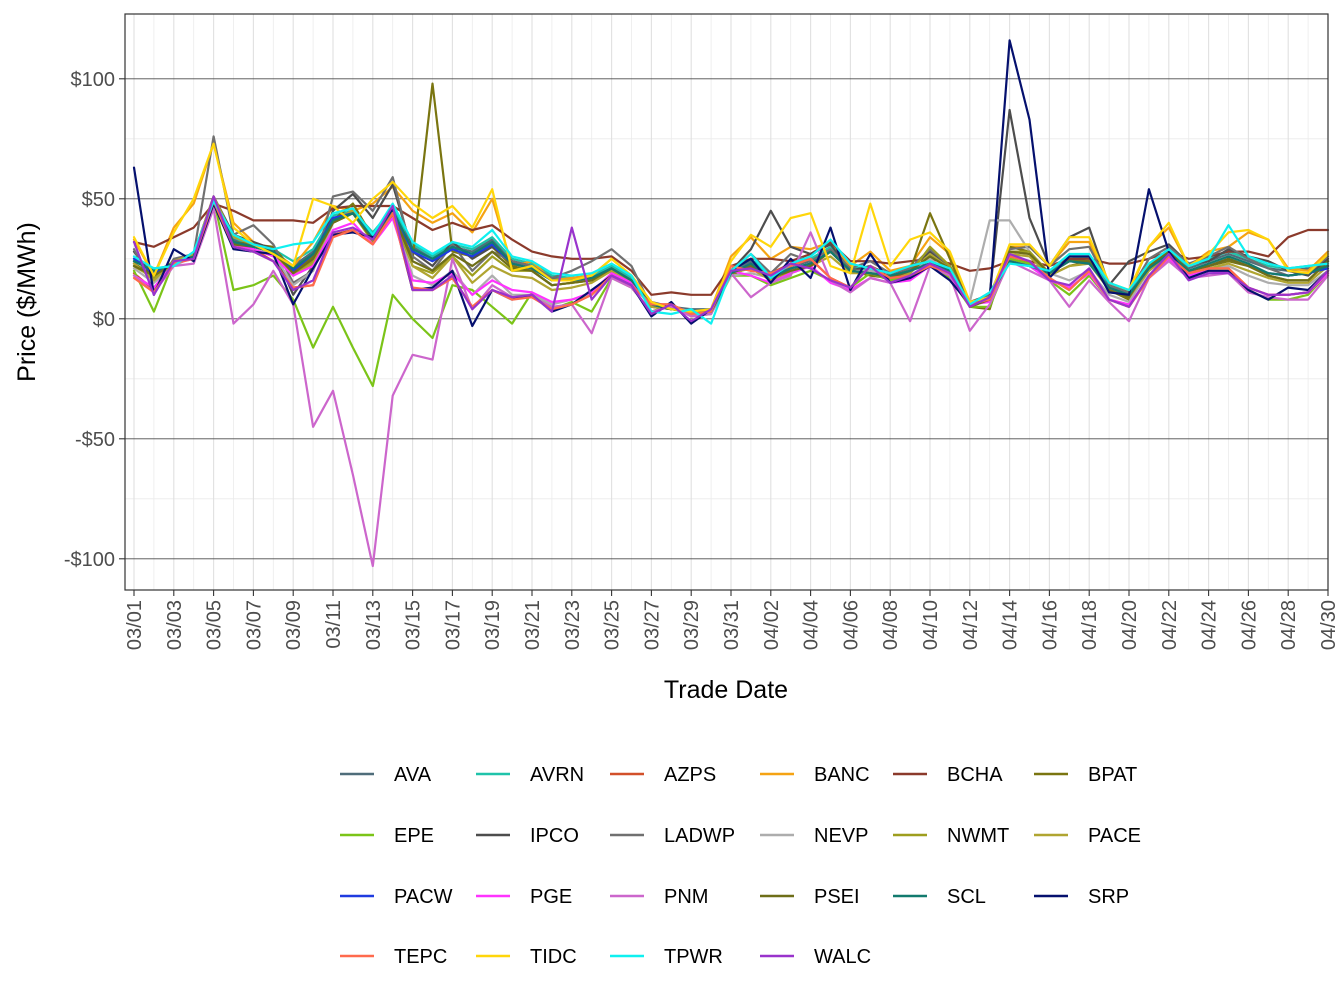 Image resolution: width=1344 pixels, height=1008 pixels. I want to click on y-tick-label: $0, so click(104, 320).